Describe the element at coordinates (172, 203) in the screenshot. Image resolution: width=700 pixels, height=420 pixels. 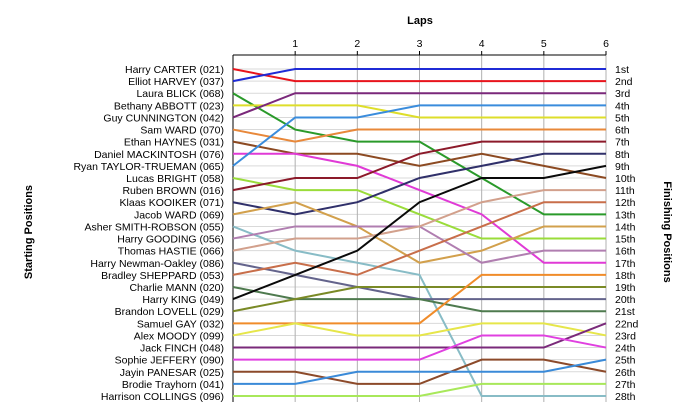
I see `starting-position-label: Klaas KOOIKER (071)` at that location.